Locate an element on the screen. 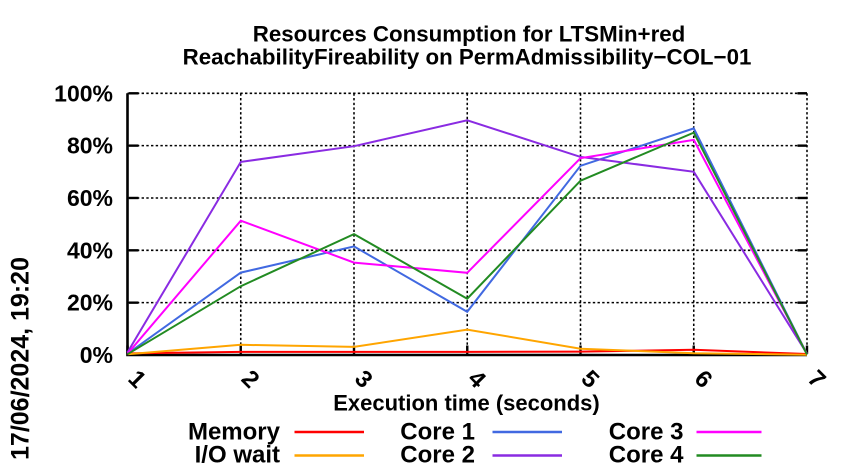  svg-text: 100% is located at coordinates (83, 93).